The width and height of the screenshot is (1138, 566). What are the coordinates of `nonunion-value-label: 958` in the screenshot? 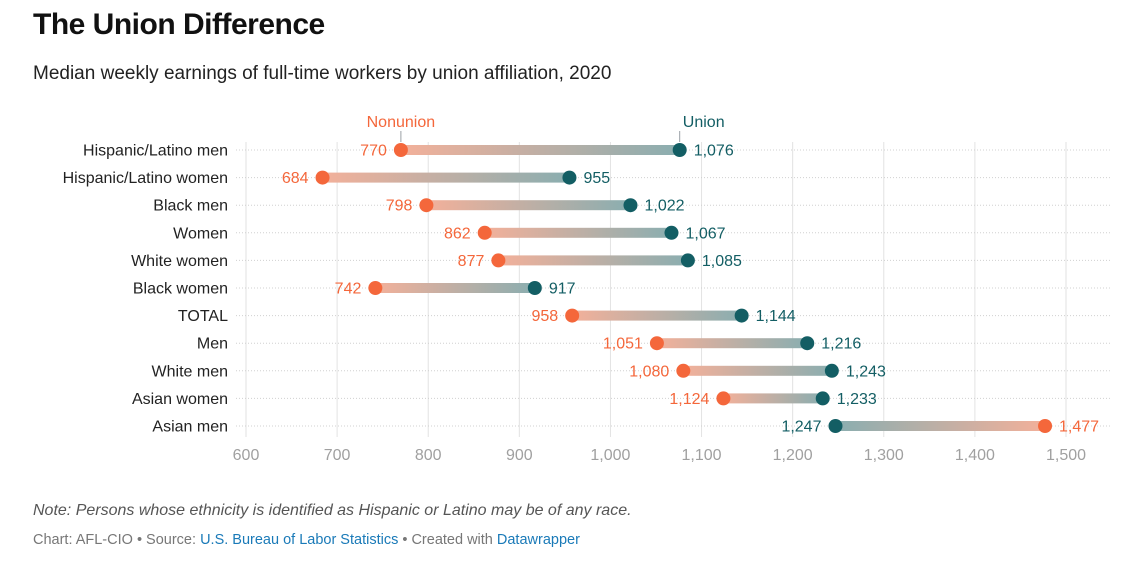 It's located at (544, 316).